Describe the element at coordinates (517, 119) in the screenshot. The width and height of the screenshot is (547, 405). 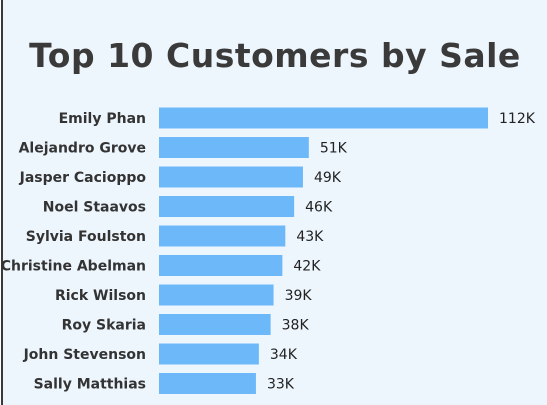
I see `data-label: 112K` at that location.